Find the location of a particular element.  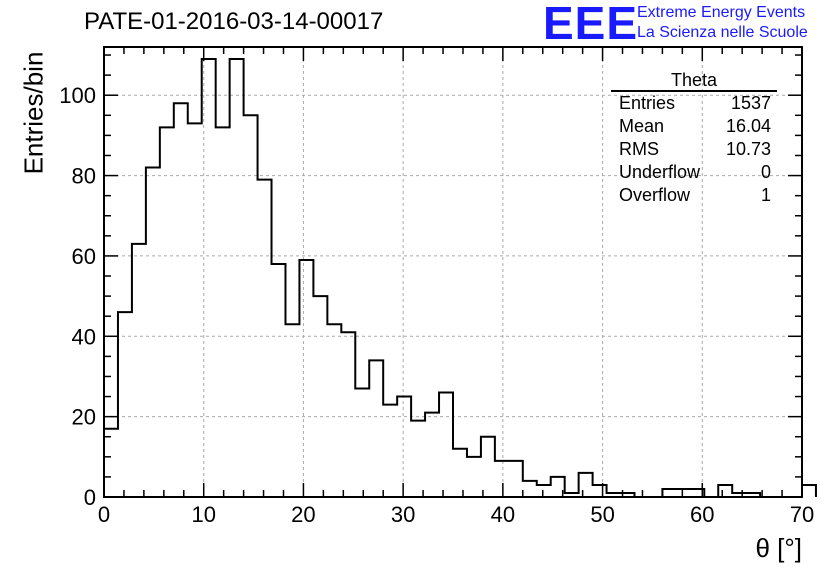

stats-label: RMS is located at coordinates (639, 149).